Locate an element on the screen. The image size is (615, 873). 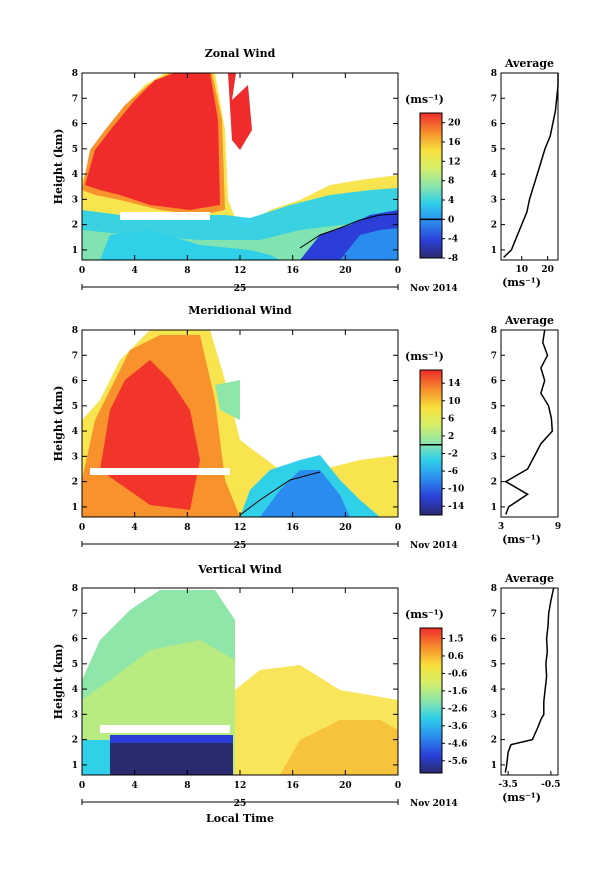
colorbar-tick-label: 2 is located at coordinates (451, 437).